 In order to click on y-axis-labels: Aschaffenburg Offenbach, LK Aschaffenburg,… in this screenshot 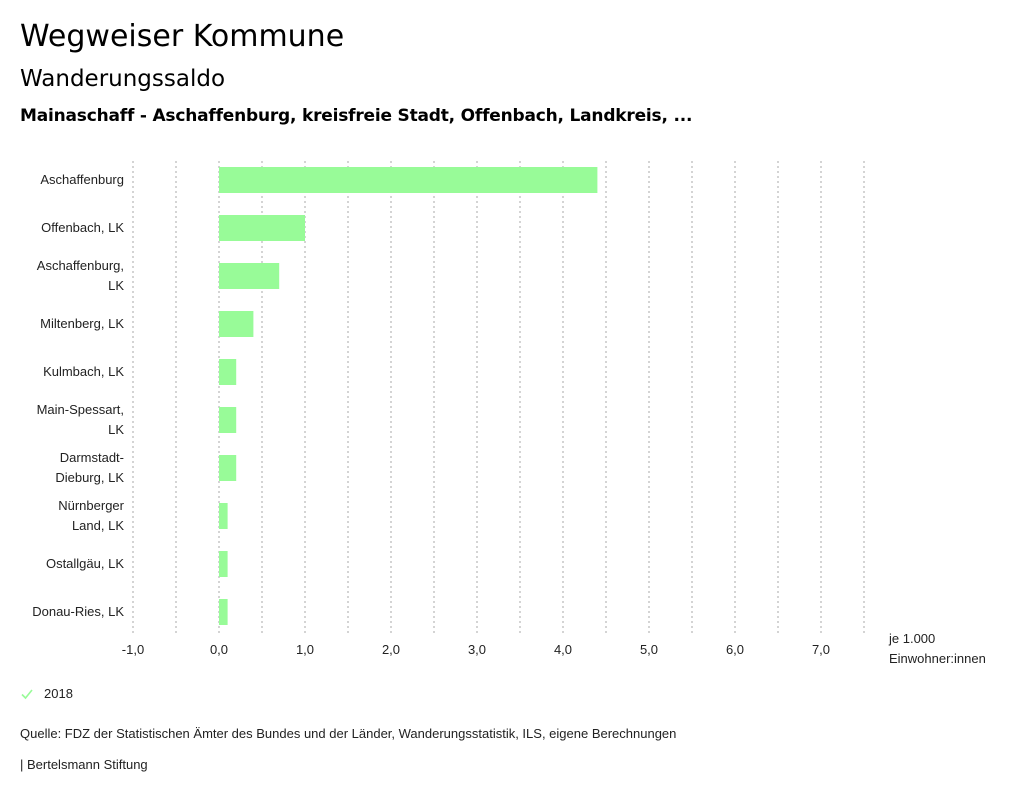, I will do `click(78, 395)`.